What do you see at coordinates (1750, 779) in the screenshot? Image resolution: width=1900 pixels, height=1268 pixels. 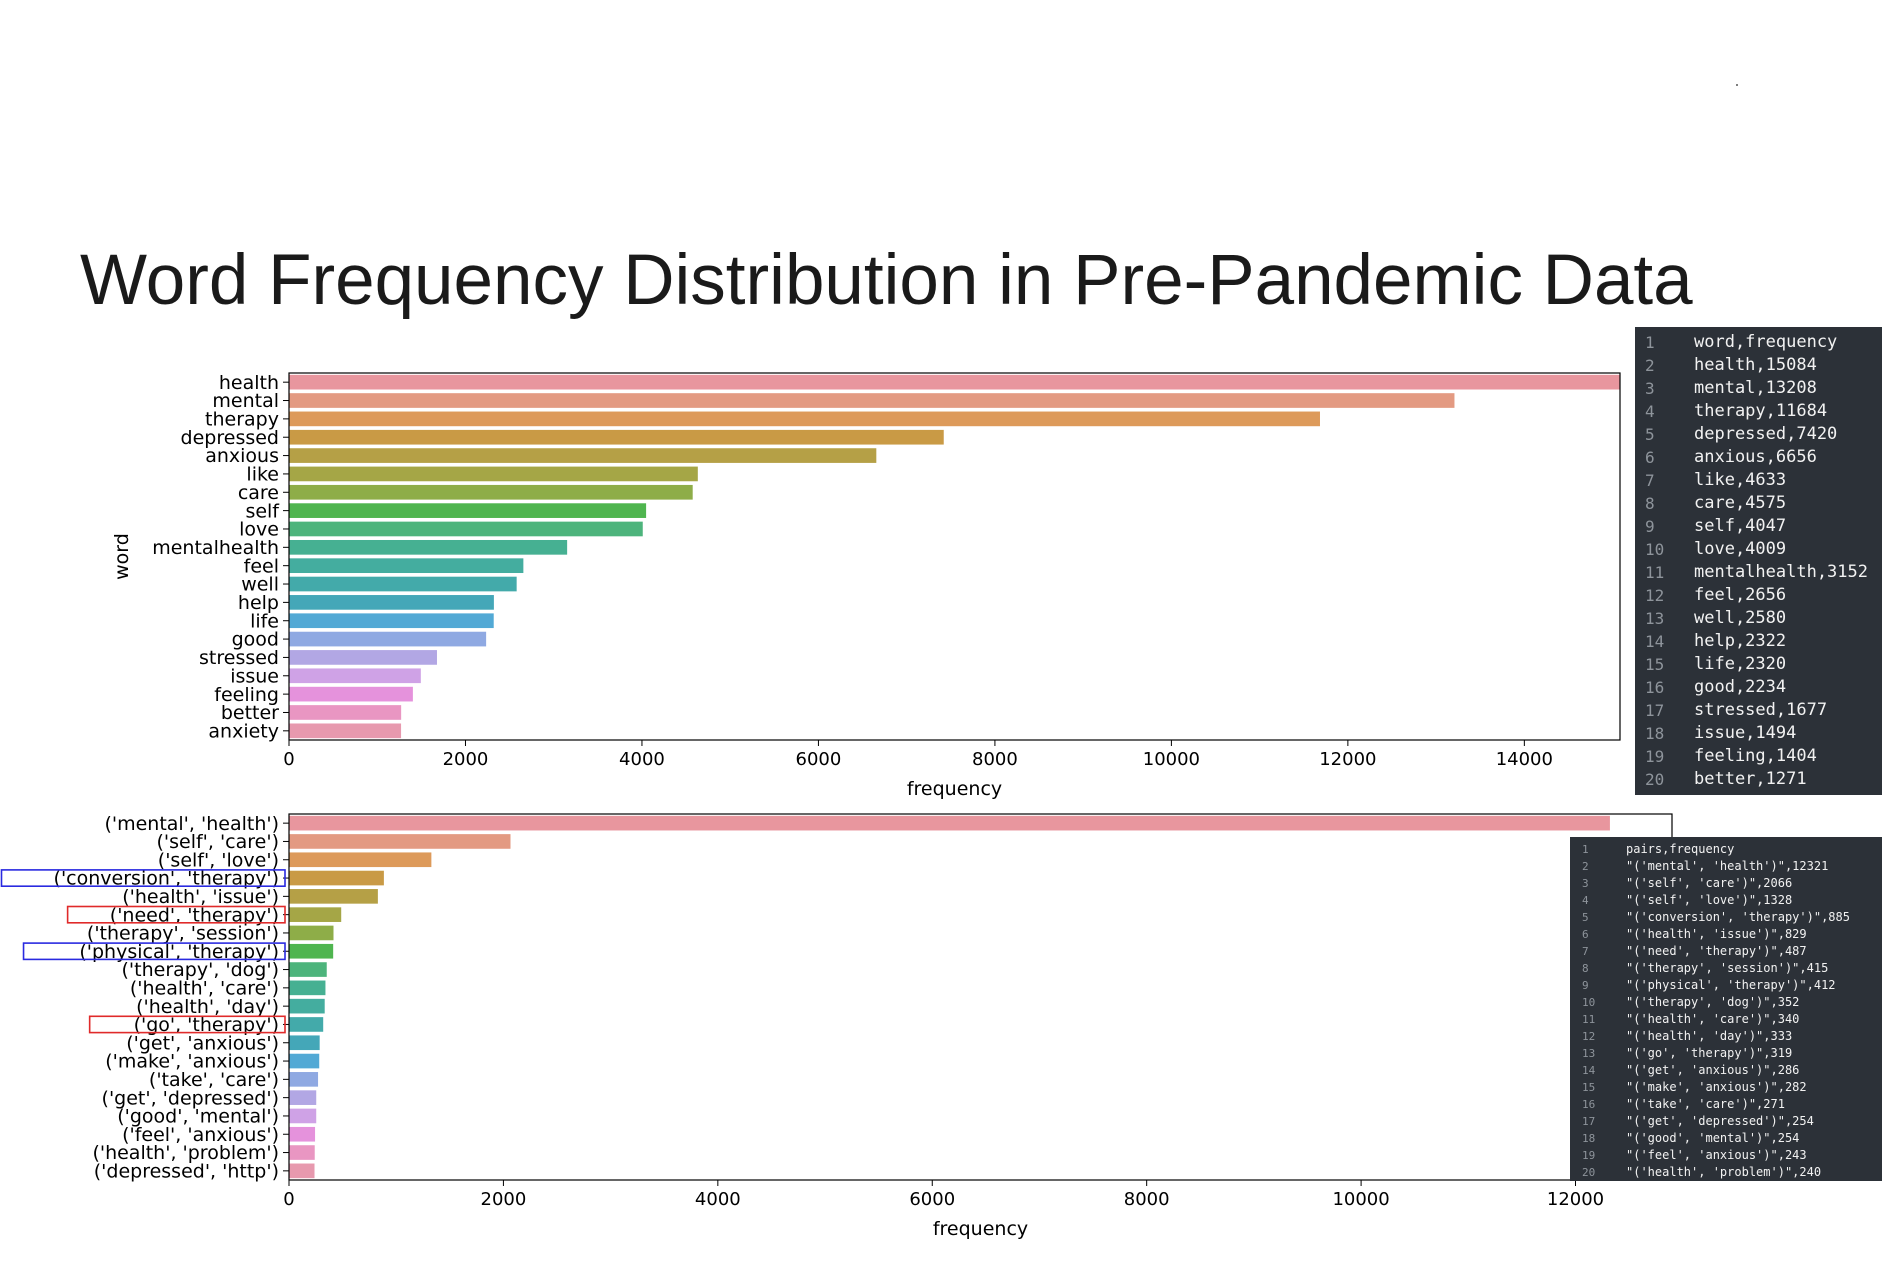 I see `csv-line-text: better,1271` at bounding box center [1750, 779].